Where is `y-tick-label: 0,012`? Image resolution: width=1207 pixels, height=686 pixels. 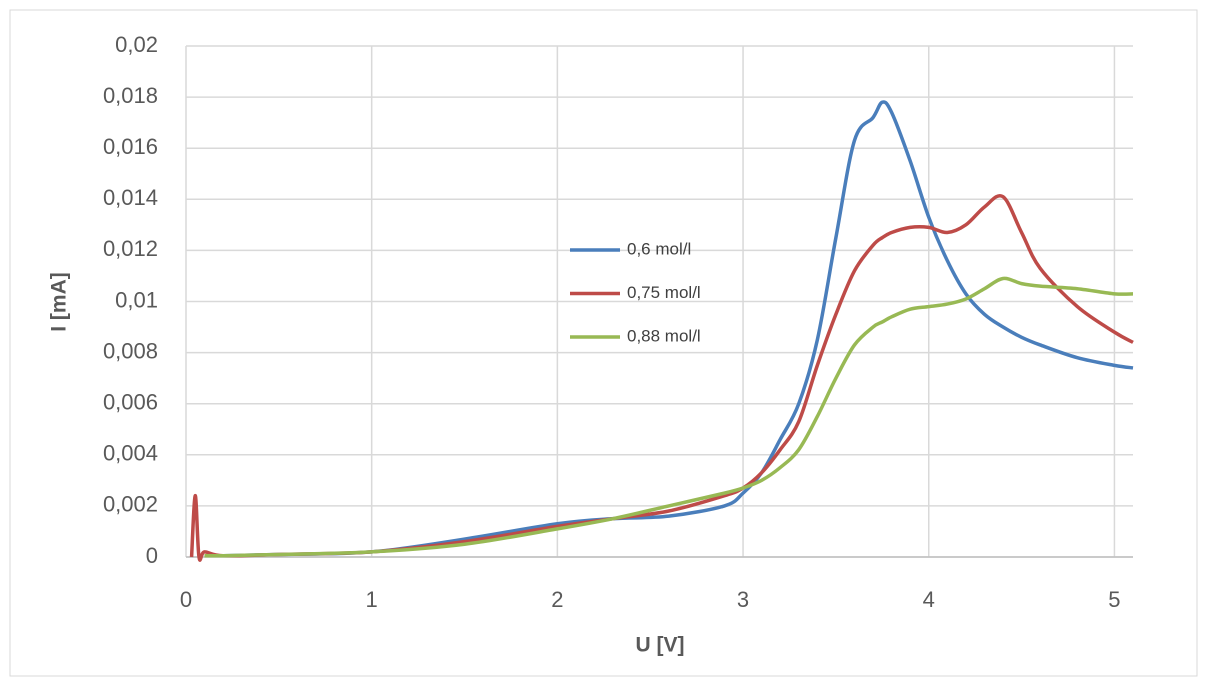 y-tick-label: 0,012 is located at coordinates (130, 248).